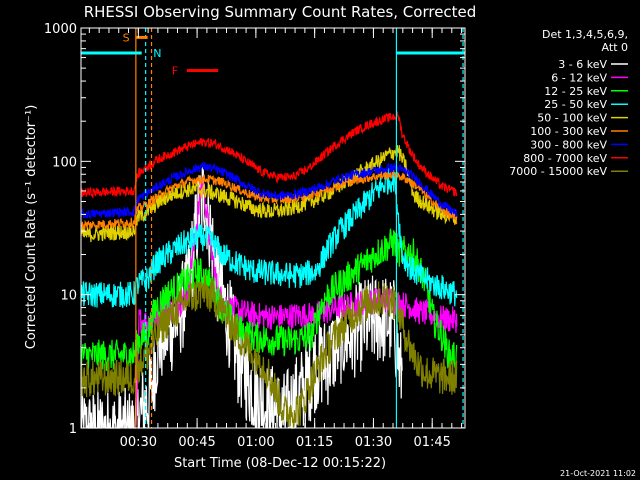 The width and height of the screenshot is (640, 480). What do you see at coordinates (126, 37) in the screenshot?
I see `flag-label-s: S` at bounding box center [126, 37].